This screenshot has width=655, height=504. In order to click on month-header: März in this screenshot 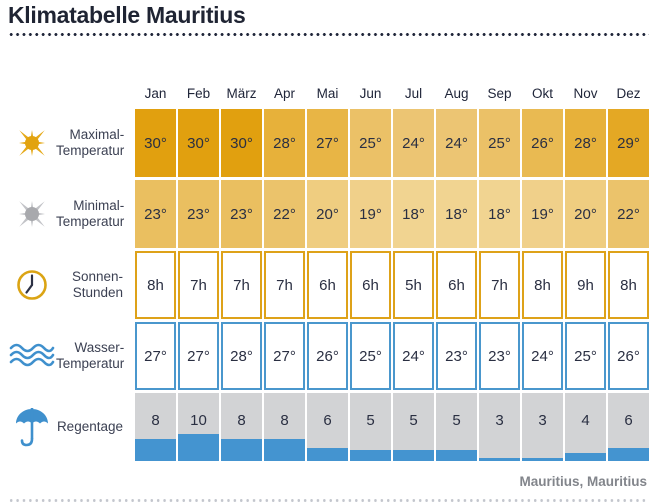, I will do `click(241, 93)`.